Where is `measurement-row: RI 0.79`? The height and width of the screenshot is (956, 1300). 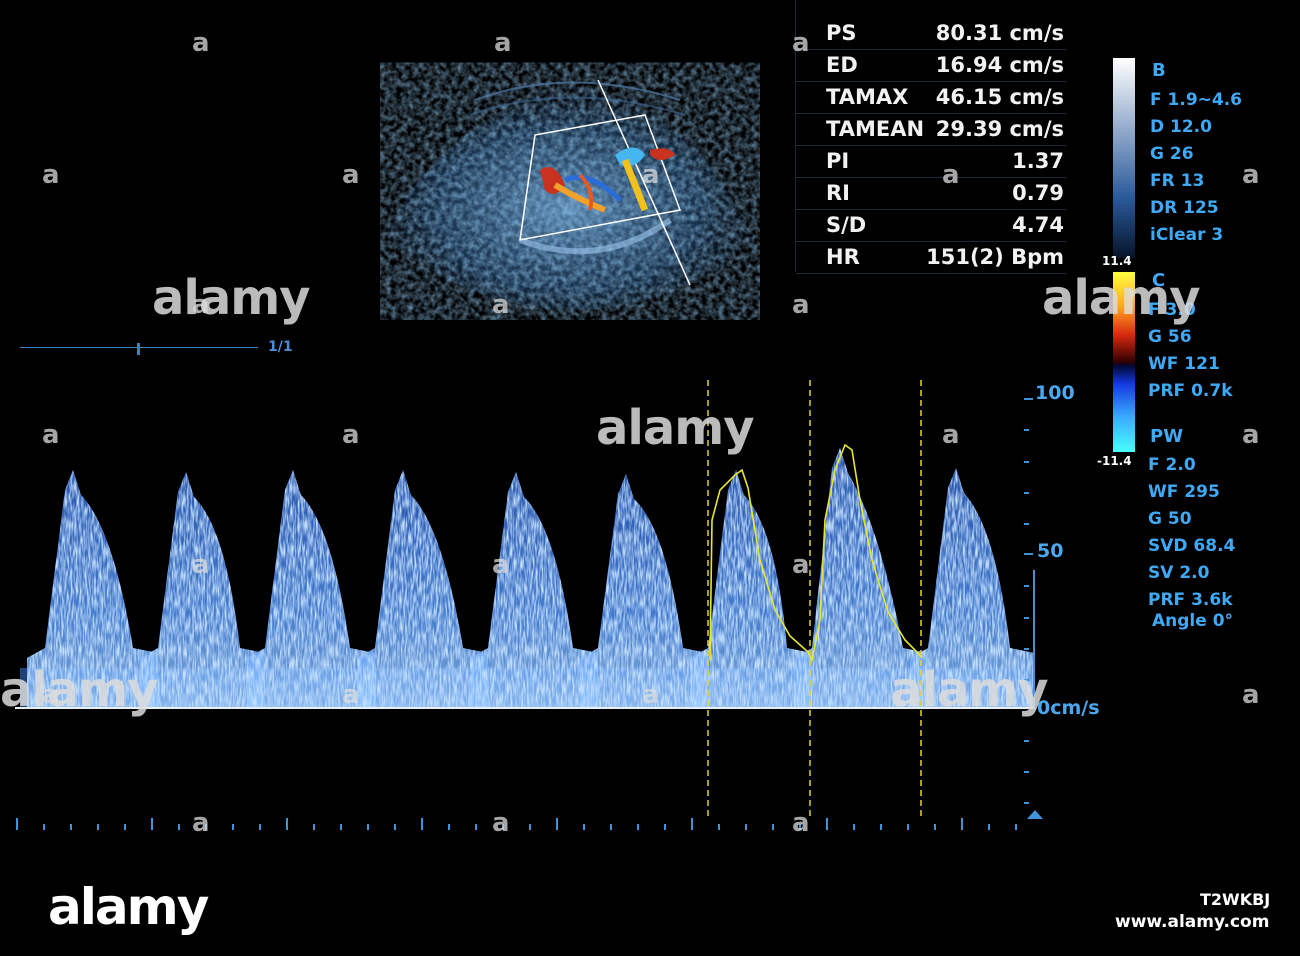 measurement-row: RI 0.79 is located at coordinates (931, 193).